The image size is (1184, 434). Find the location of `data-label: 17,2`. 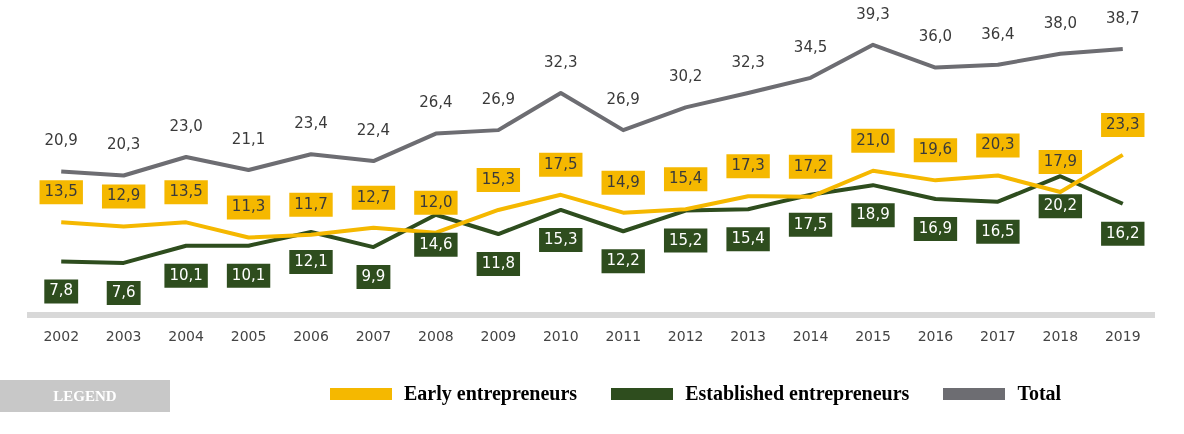

data-label: 17,2 is located at coordinates (810, 165).